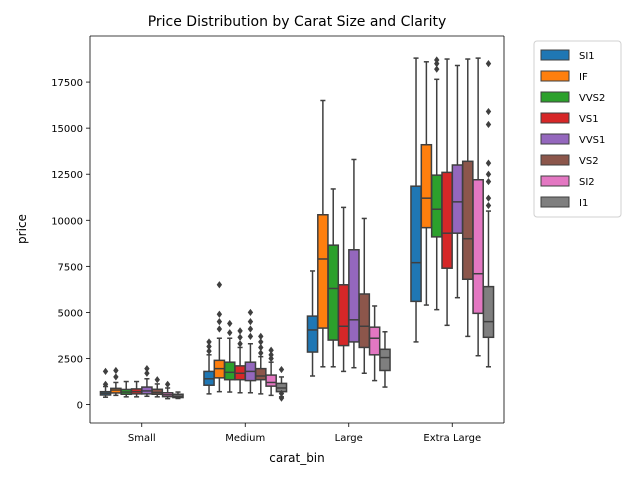 This screenshot has width=640, height=480. I want to click on legend-label: VS2, so click(589, 161).